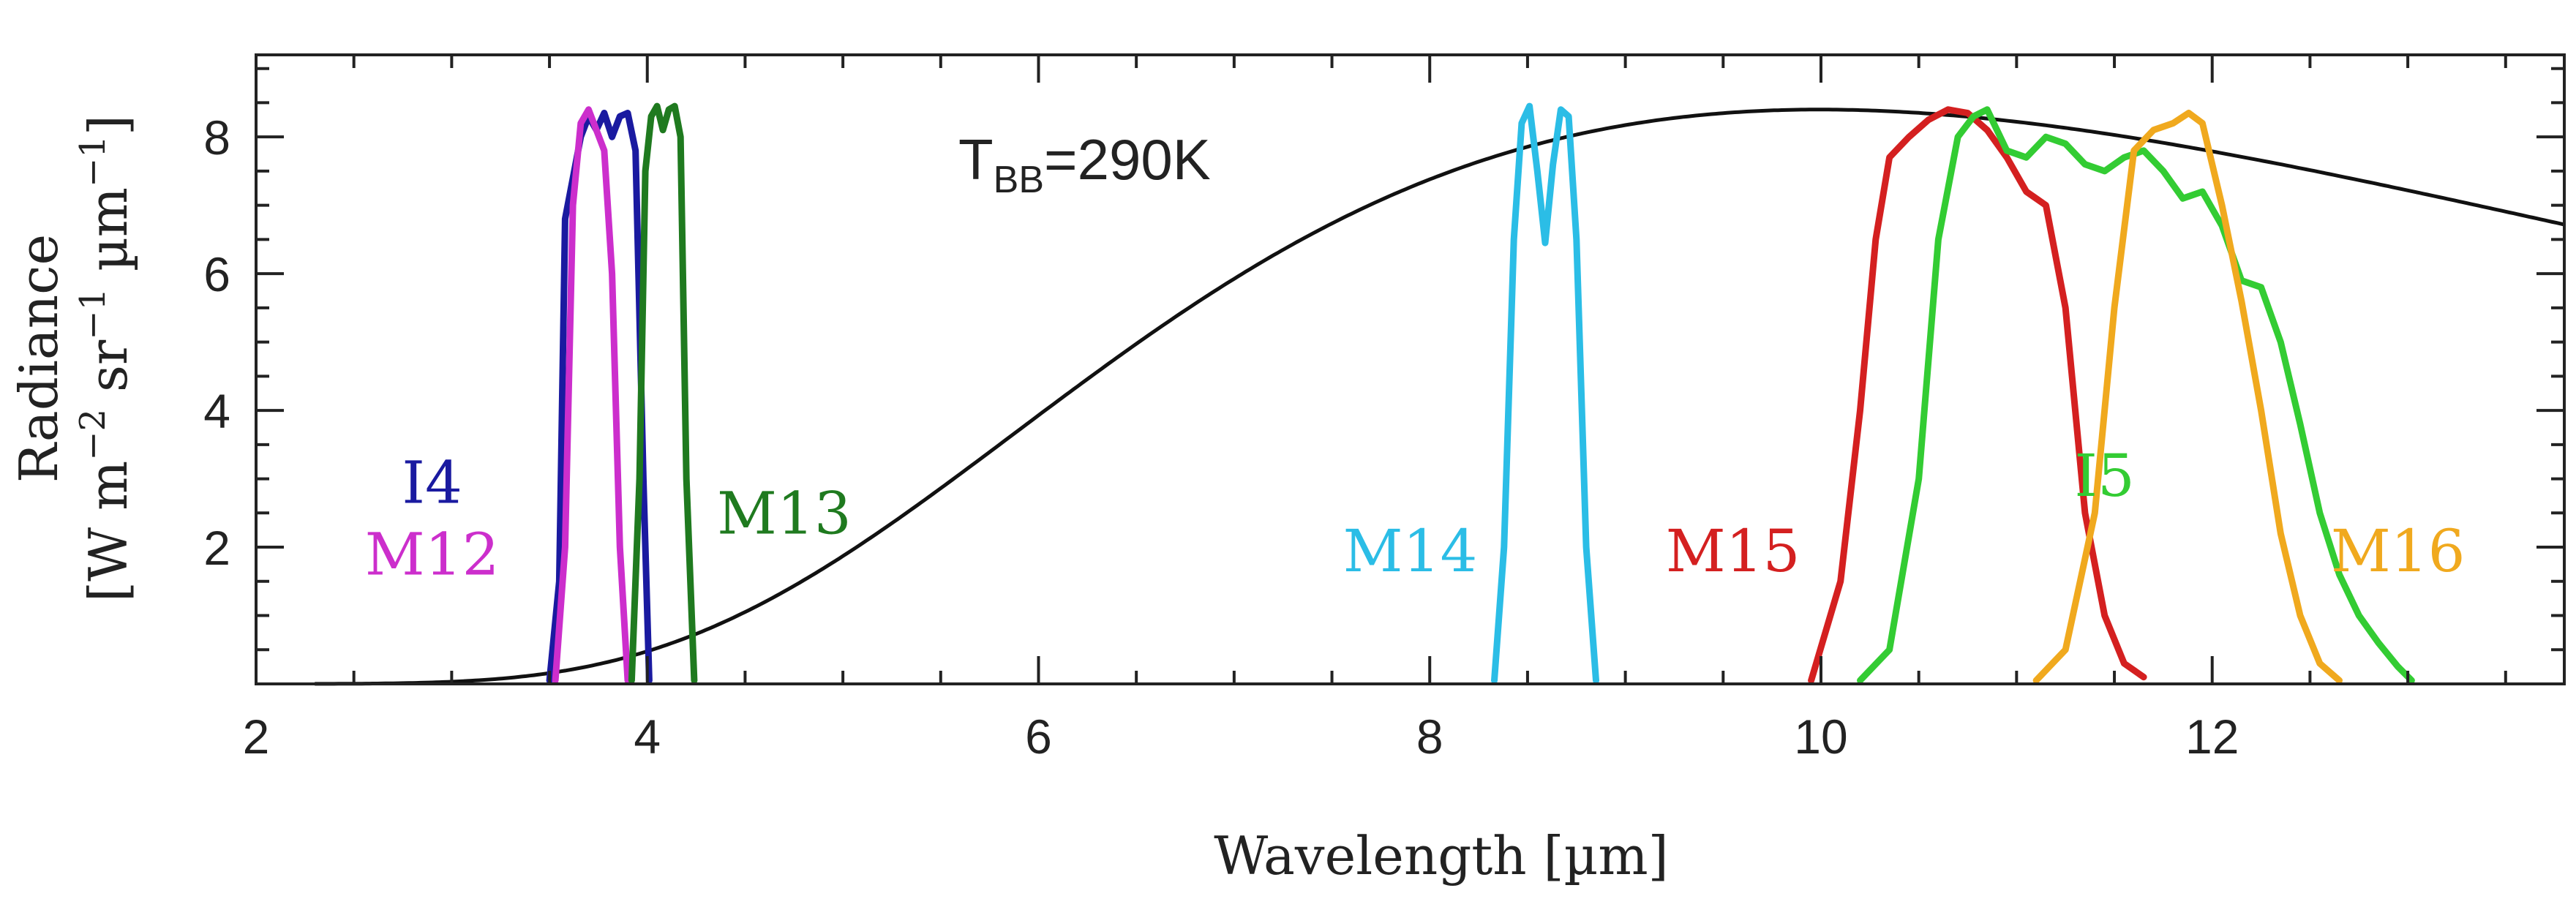 This screenshot has height=907, width=2576. I want to click on y-axis-unit-exp3: −1, so click(92, 161).